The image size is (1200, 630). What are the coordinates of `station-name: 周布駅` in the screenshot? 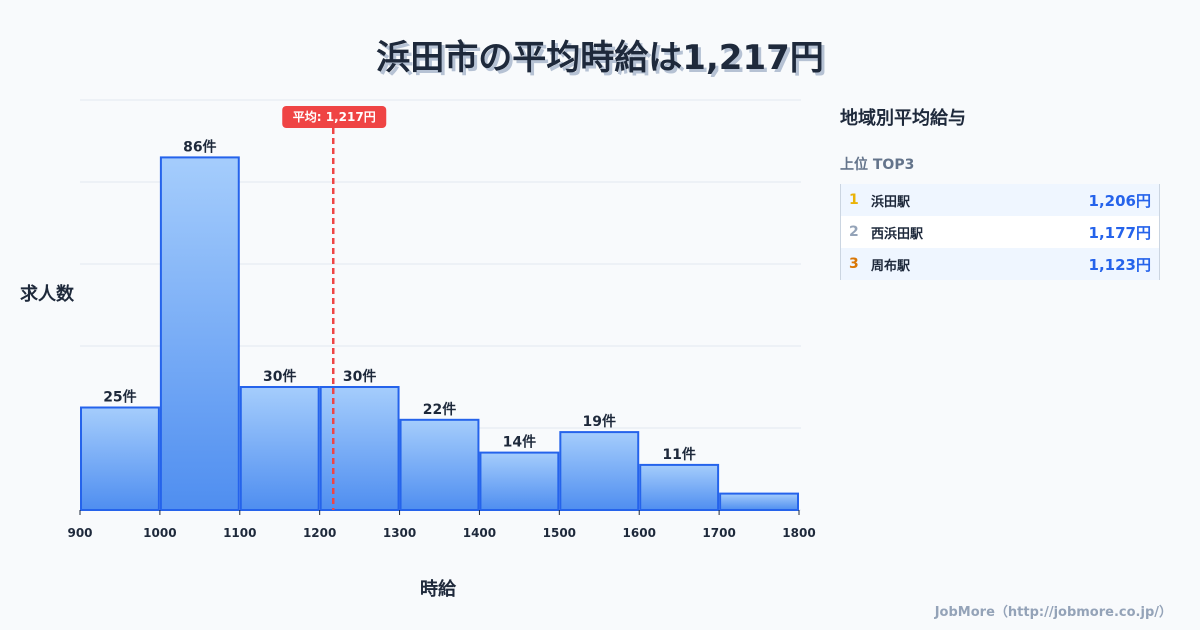 It's located at (891, 266).